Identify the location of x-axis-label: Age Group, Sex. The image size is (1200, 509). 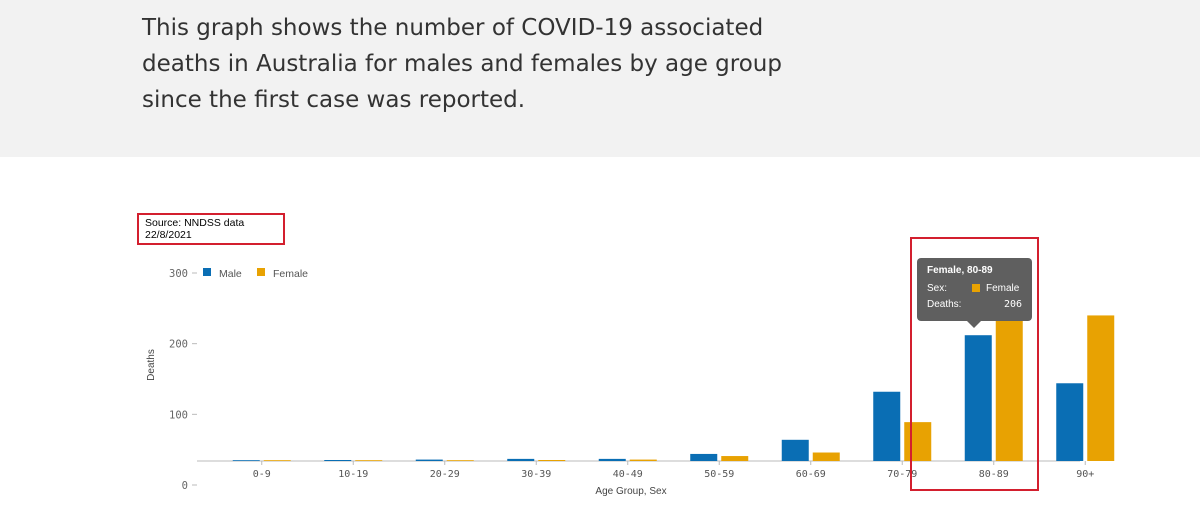
(630, 491).